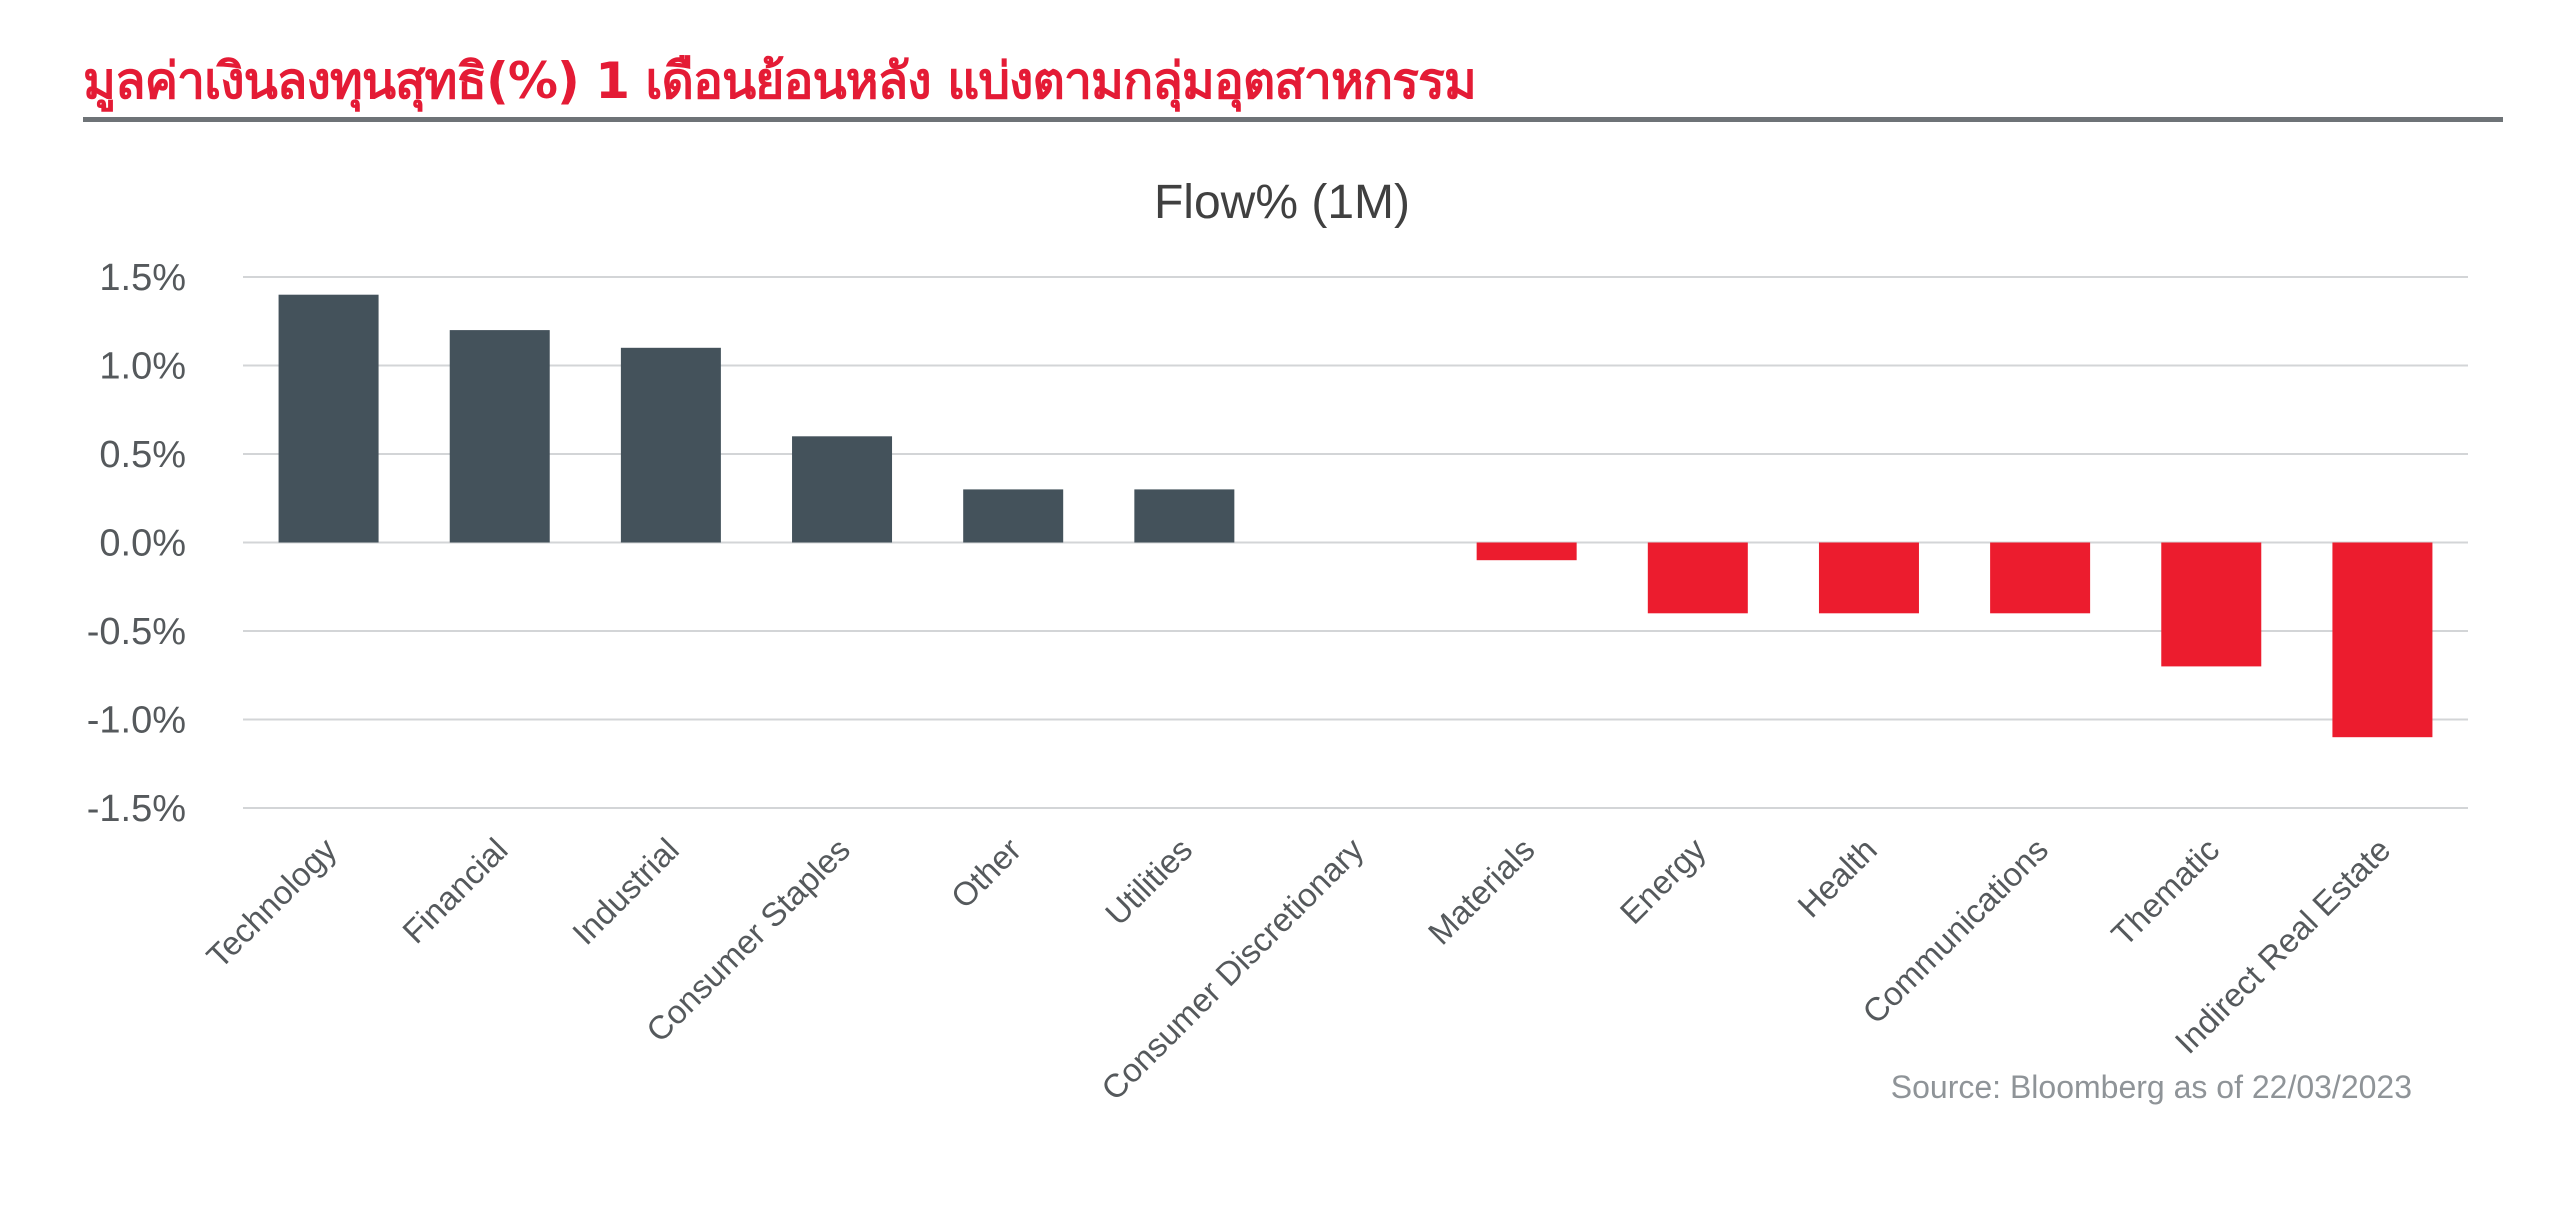 The image size is (2560, 1228). What do you see at coordinates (328, 418) in the screenshot?
I see `bar-technology` at bounding box center [328, 418].